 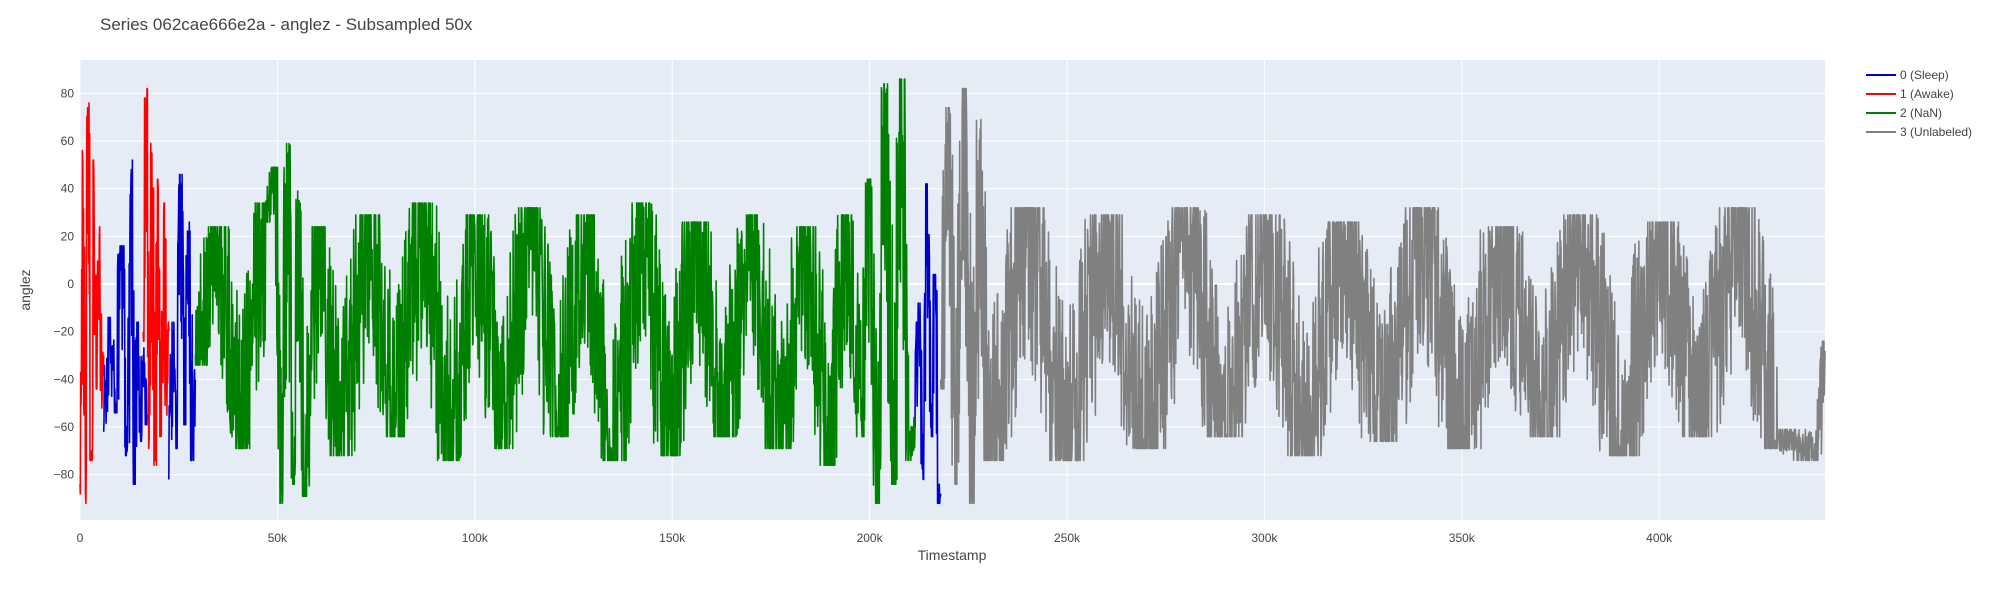 I want to click on y-tick-label: −60, so click(x=64, y=427).